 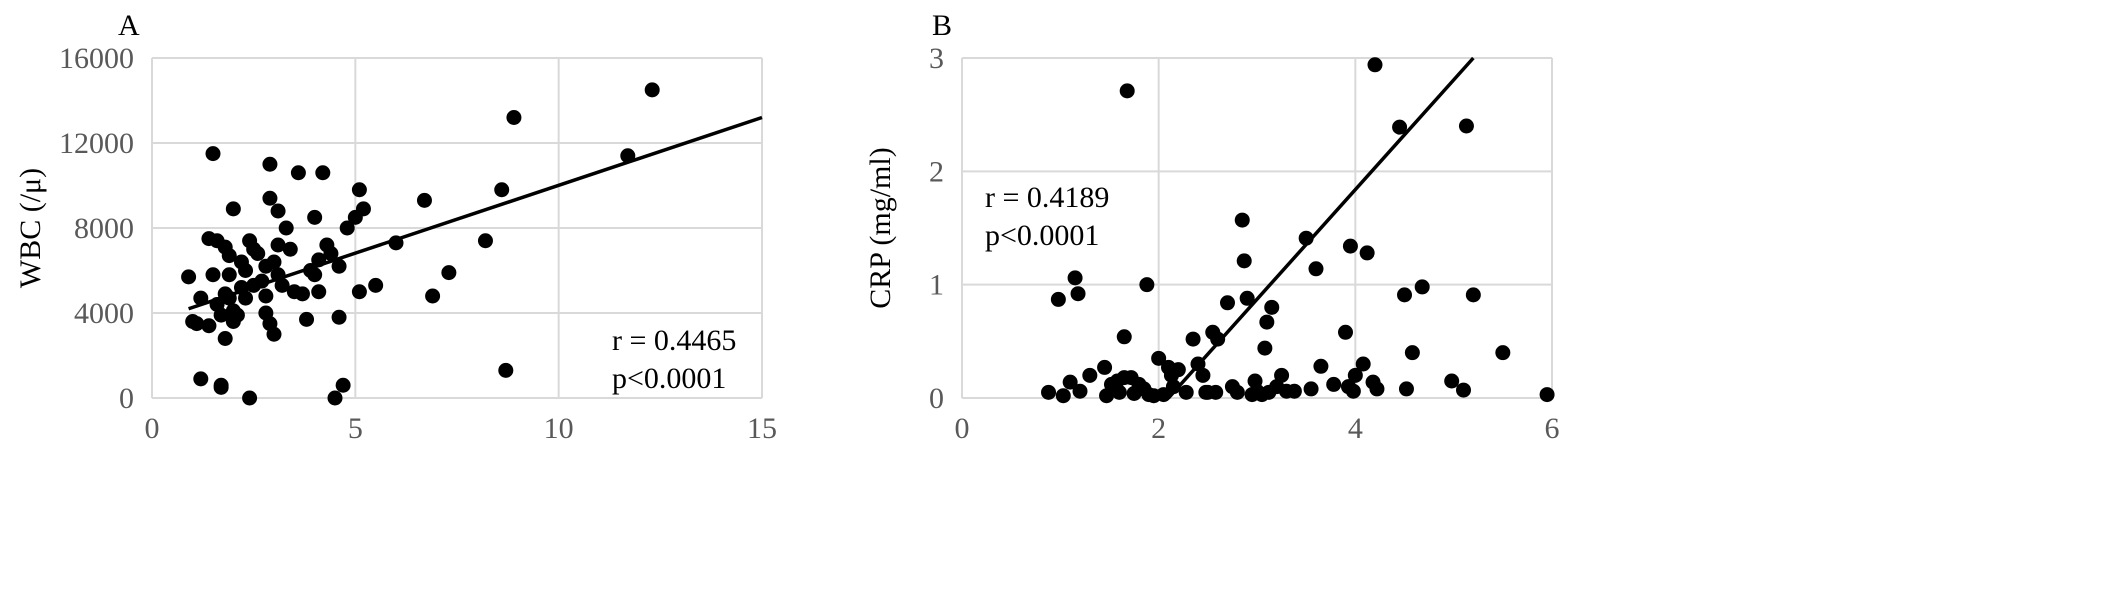 I want to click on y-tick-label: 16000, so click(x=96, y=58).